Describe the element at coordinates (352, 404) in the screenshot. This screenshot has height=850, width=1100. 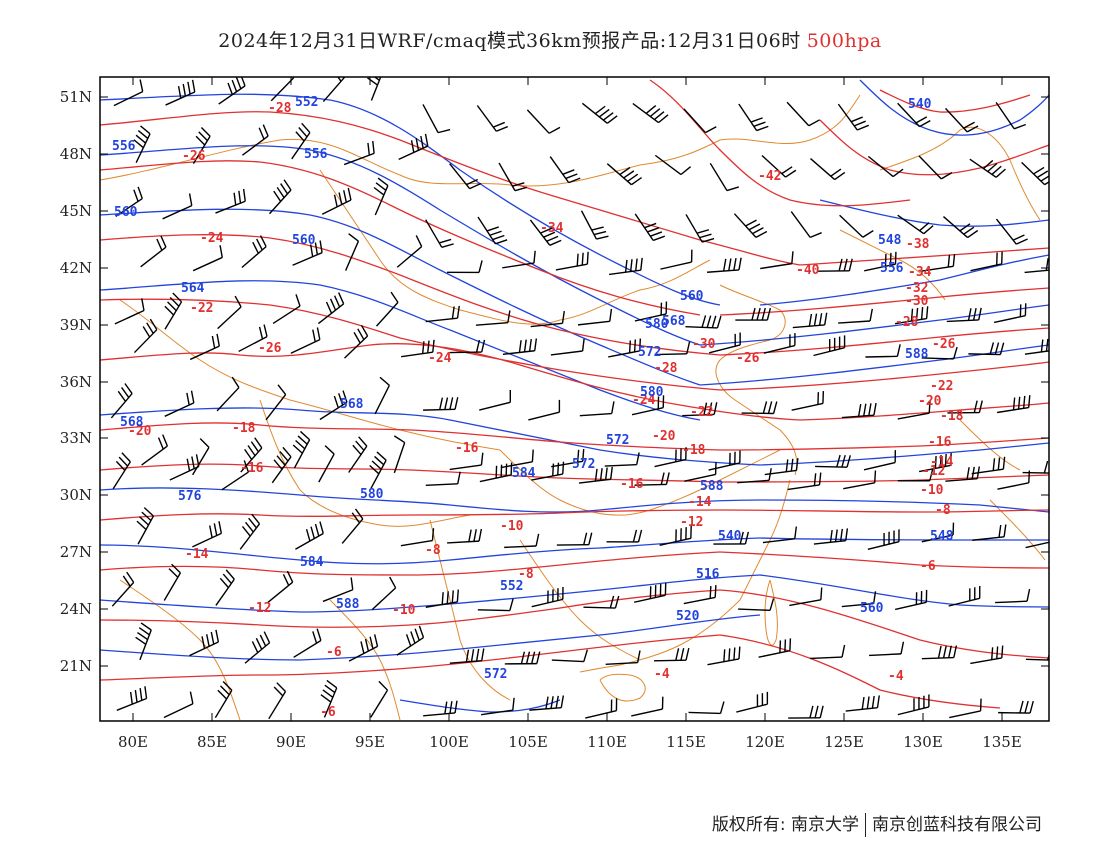
I see `height-label: 568` at that location.